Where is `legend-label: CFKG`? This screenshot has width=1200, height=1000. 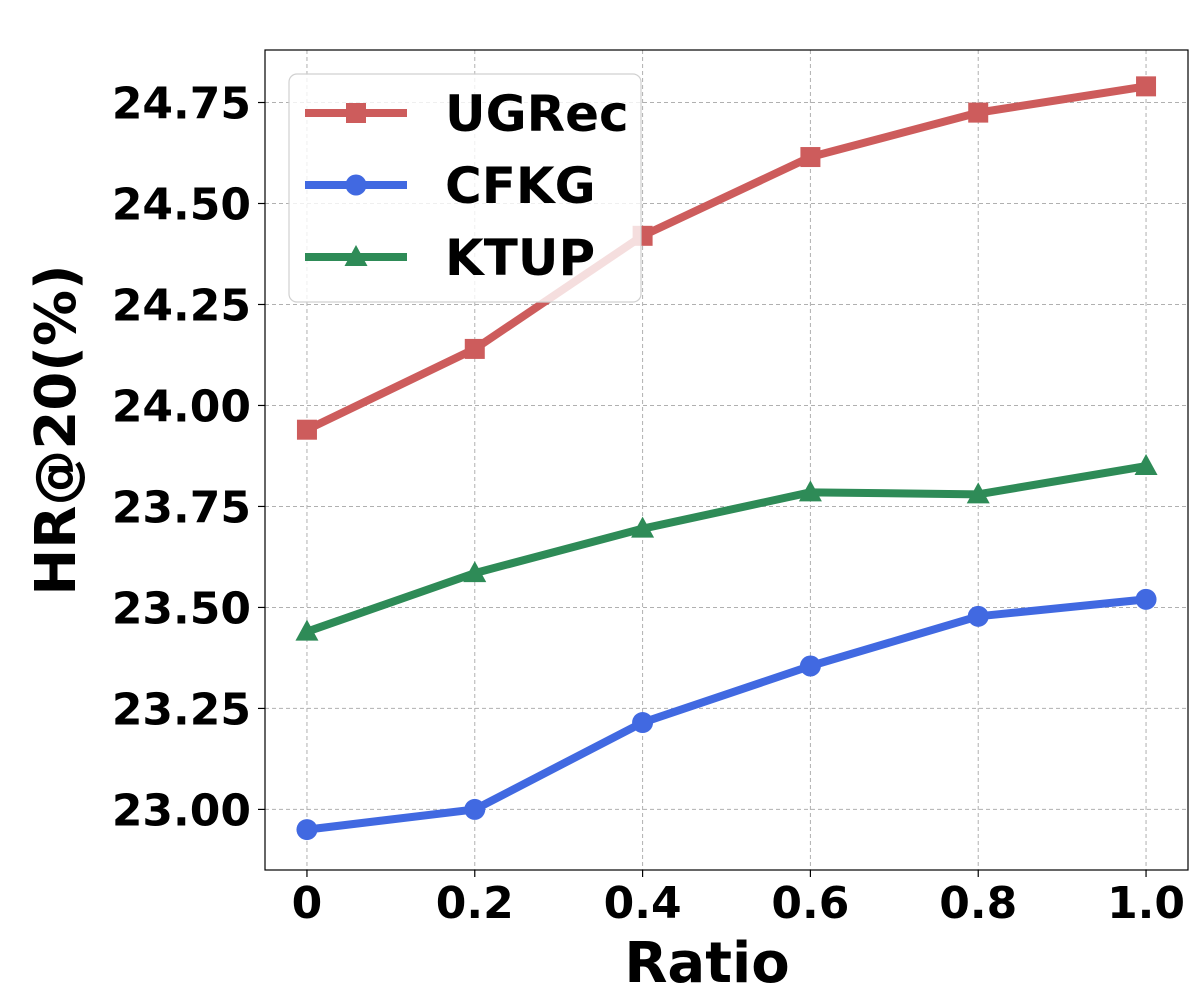 legend-label: CFKG is located at coordinates (520, 186).